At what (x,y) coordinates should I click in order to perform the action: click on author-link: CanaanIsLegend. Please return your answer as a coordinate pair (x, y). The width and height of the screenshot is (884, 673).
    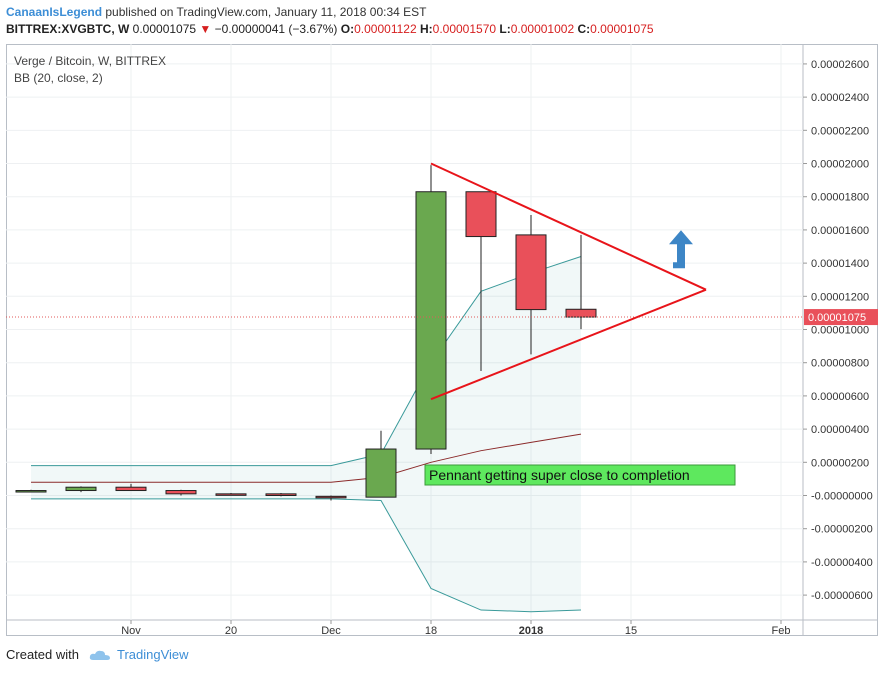
    Looking at the image, I should click on (54, 12).